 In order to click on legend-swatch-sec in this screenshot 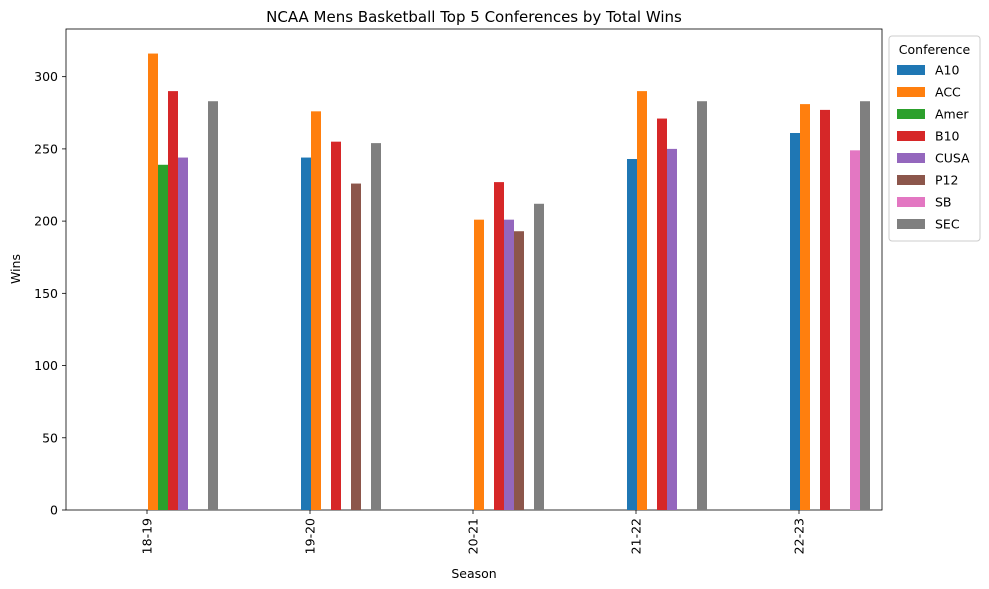, I will do `click(911, 224)`.